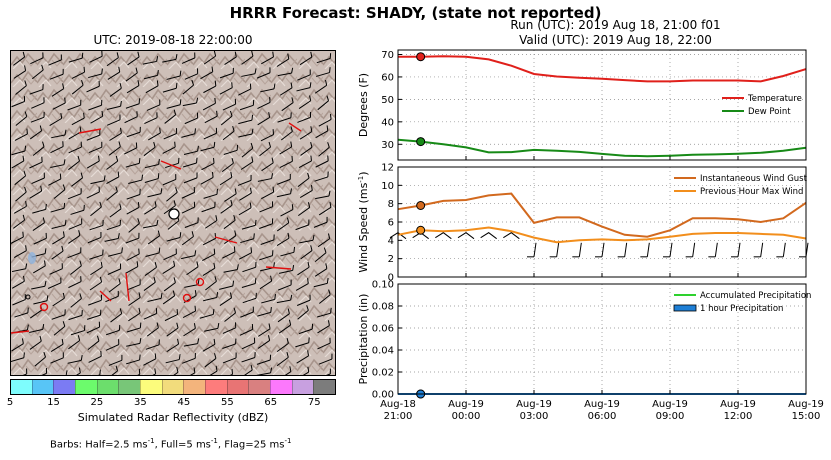  What do you see at coordinates (53, 402) in the screenshot?
I see `colorbar-tick-label: 15` at bounding box center [53, 402].